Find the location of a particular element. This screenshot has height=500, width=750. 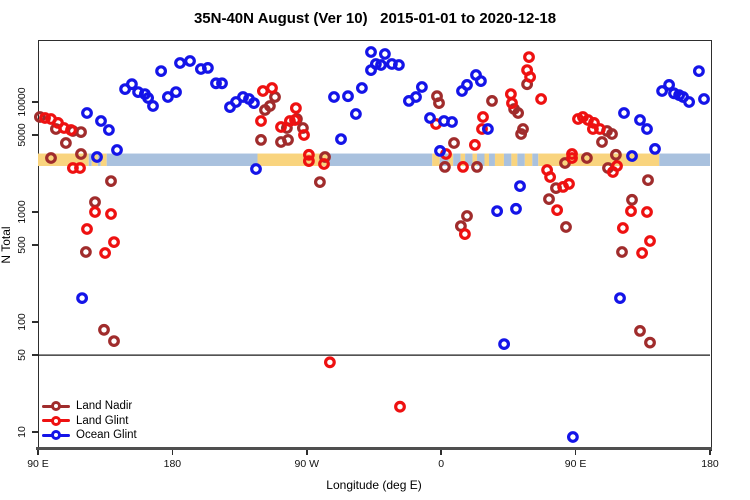

y-tick-label: 500 is located at coordinates (22, 245).